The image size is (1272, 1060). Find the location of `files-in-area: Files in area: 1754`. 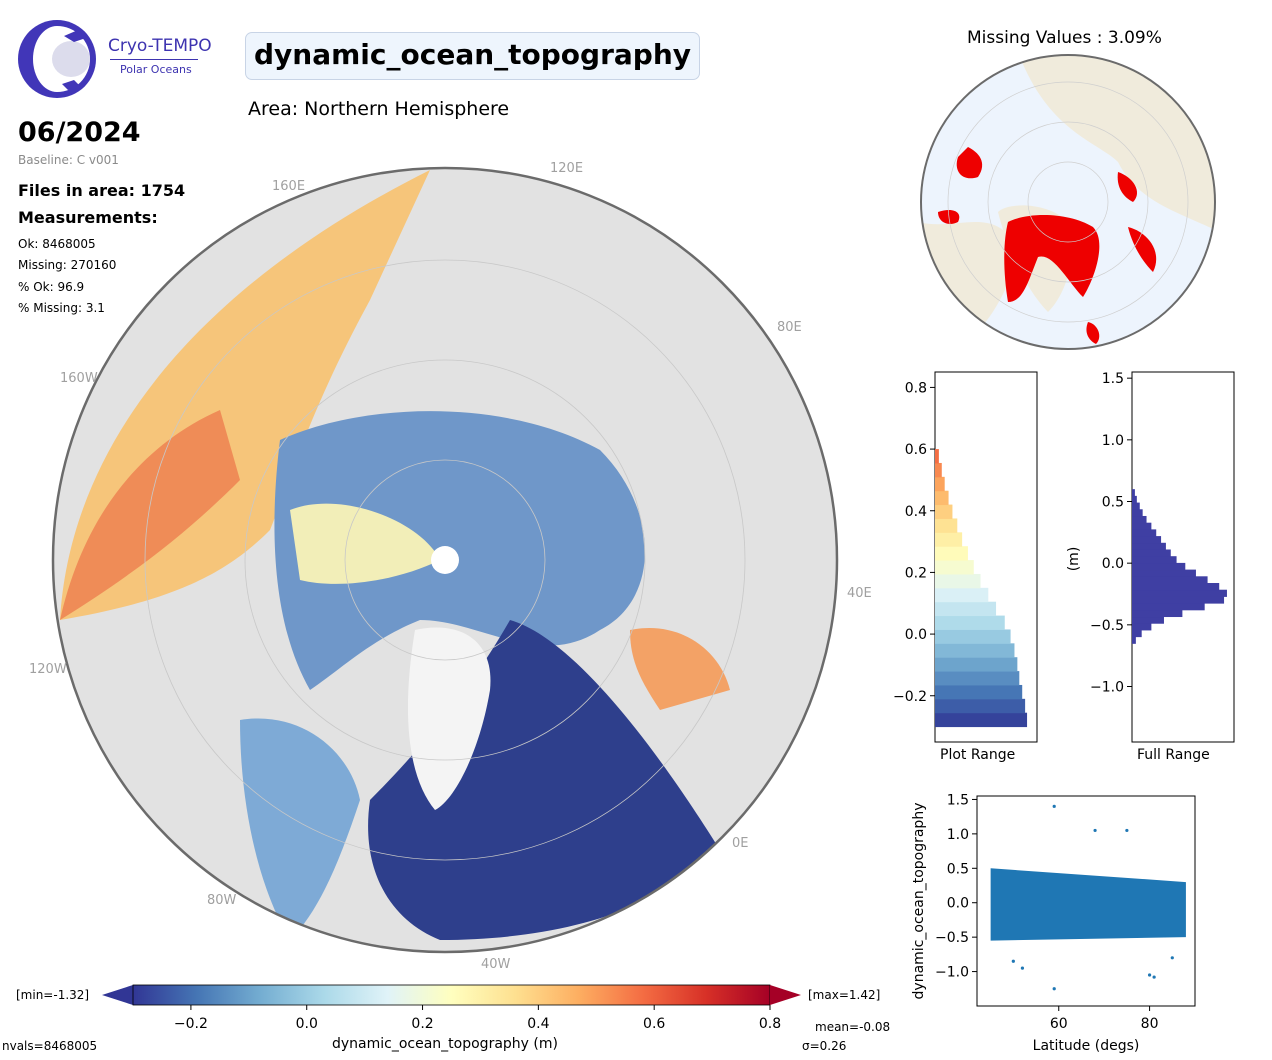

files-in-area: Files in area: 1754 is located at coordinates (102, 190).